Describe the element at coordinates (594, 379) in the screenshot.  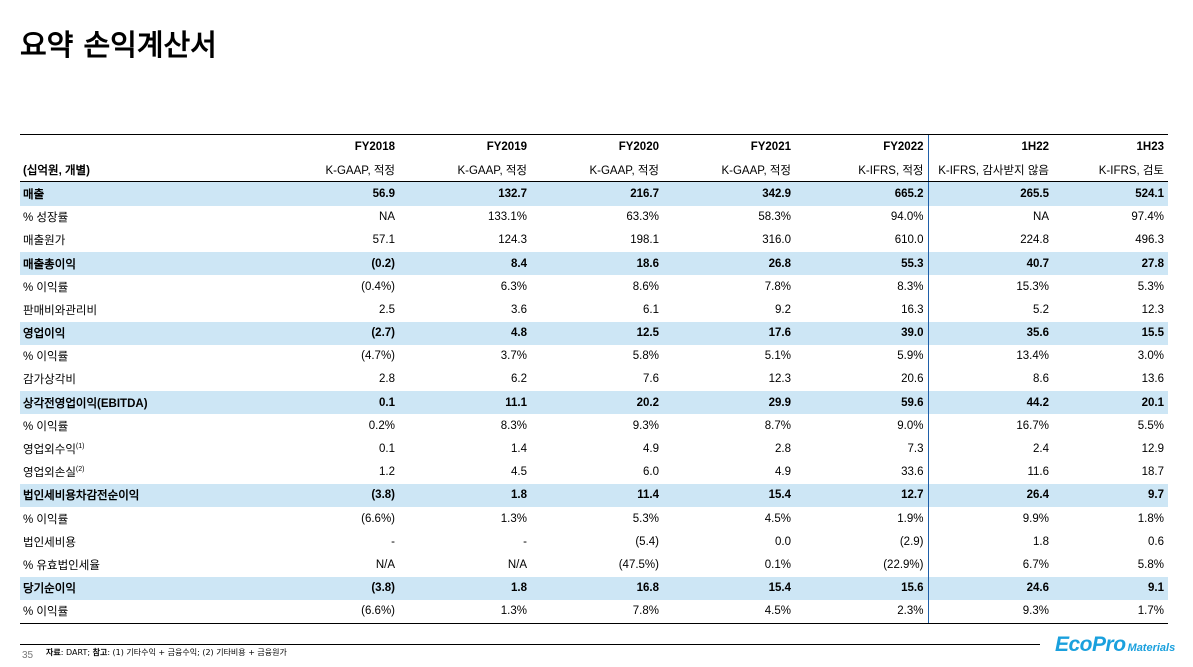
I see `table-row: 감가상각비 2.8 6.2 7.6 12.3 20.6 8.6 13.6` at that location.